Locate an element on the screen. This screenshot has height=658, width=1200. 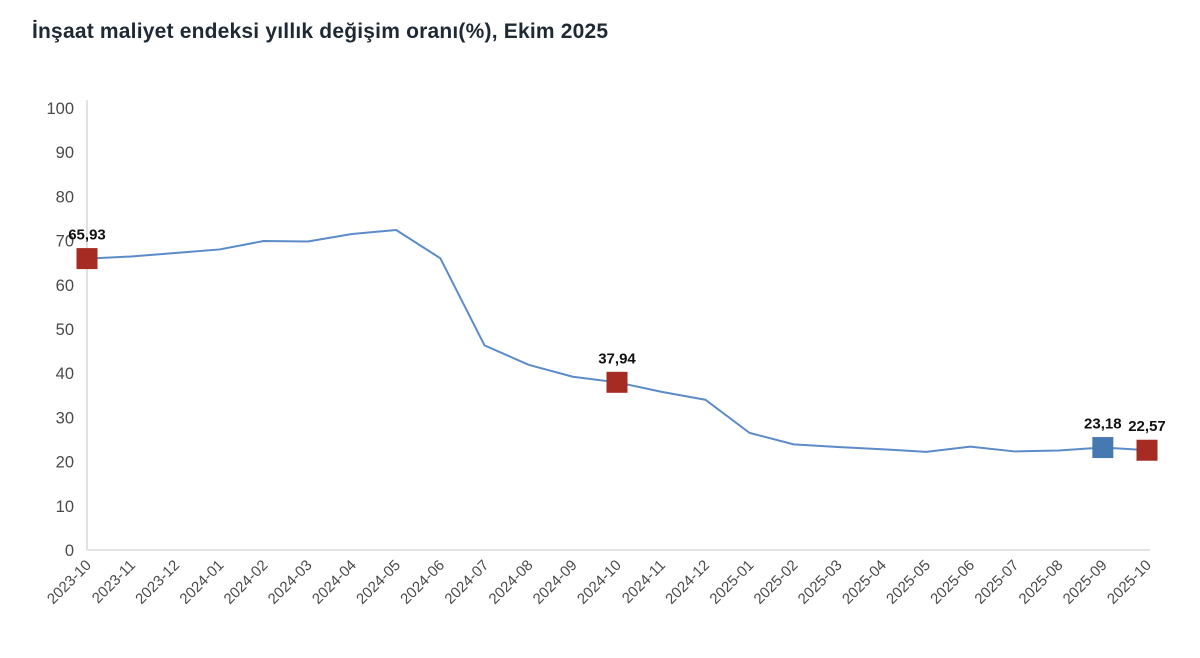
x-tick-label: 2025-10 is located at coordinates (1129, 582).